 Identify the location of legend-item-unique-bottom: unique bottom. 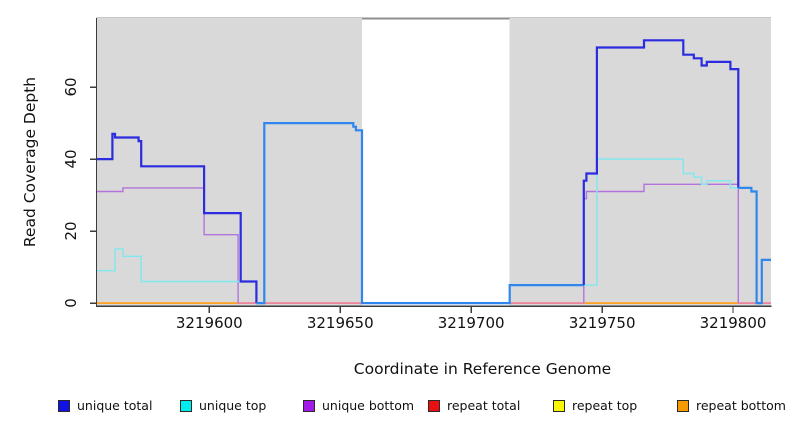
(358, 406).